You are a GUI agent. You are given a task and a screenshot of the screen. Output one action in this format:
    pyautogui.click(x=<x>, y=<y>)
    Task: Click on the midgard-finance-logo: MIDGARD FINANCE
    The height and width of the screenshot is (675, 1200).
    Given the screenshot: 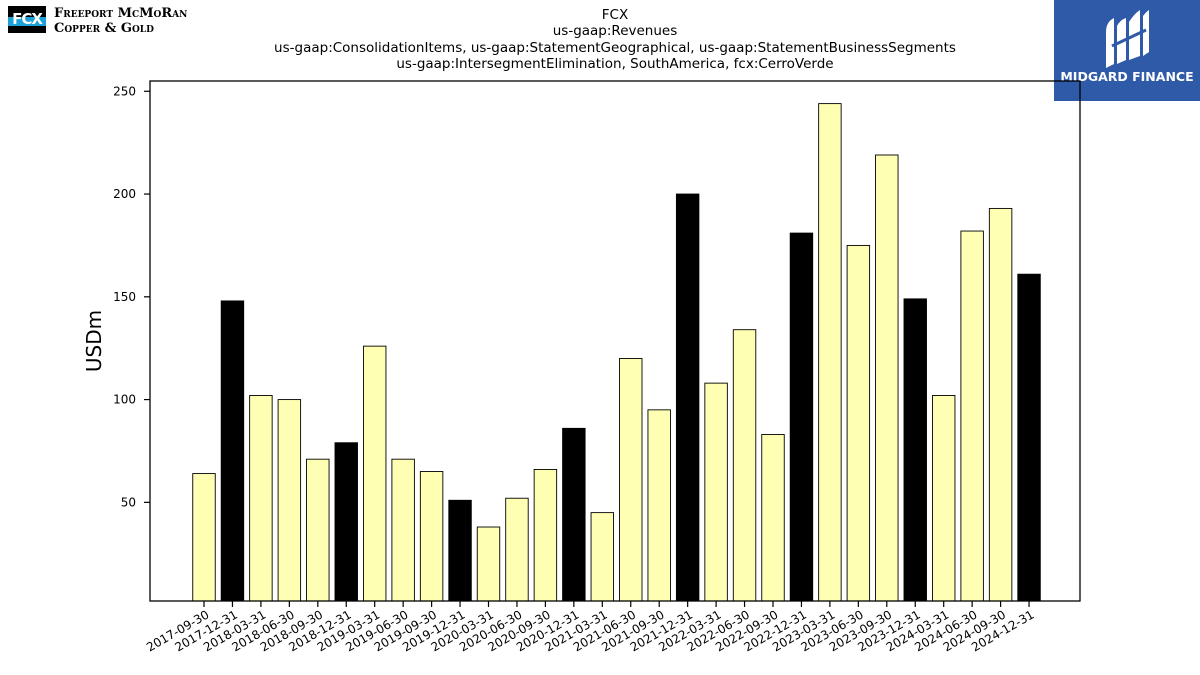 What is the action you would take?
    pyautogui.click(x=1127, y=50)
    